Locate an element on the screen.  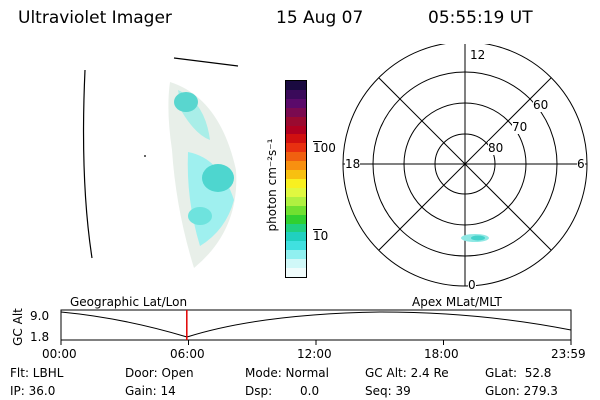
info-gc-alt: GC Alt: 2.4 Re is located at coordinates (407, 373).